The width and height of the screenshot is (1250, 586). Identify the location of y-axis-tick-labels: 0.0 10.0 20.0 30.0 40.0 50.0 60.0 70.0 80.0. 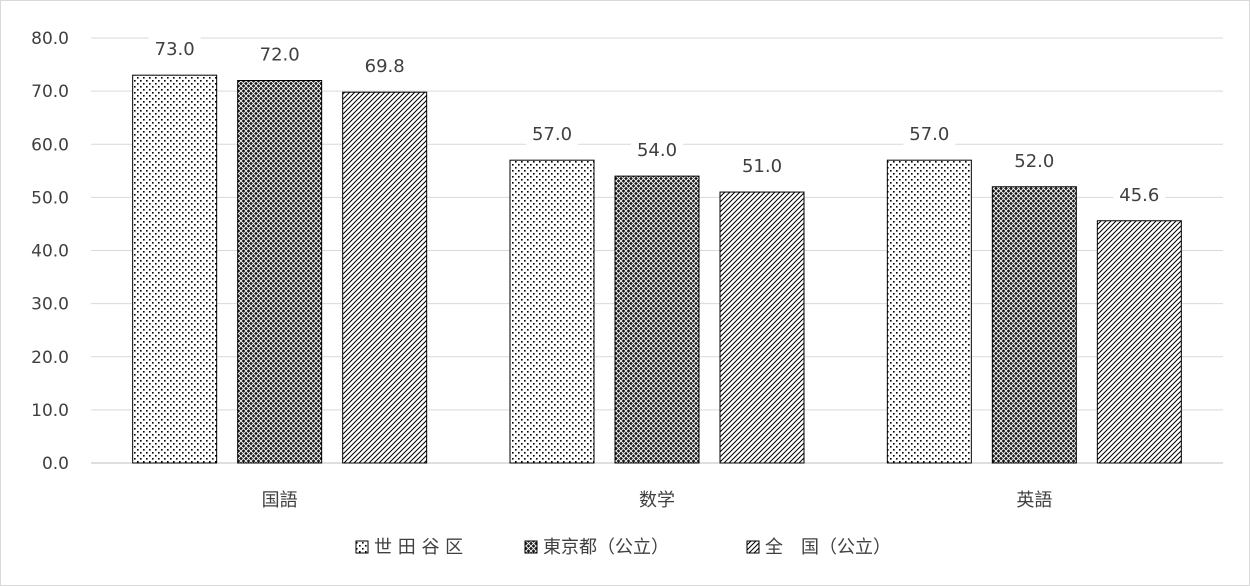
(50, 251).